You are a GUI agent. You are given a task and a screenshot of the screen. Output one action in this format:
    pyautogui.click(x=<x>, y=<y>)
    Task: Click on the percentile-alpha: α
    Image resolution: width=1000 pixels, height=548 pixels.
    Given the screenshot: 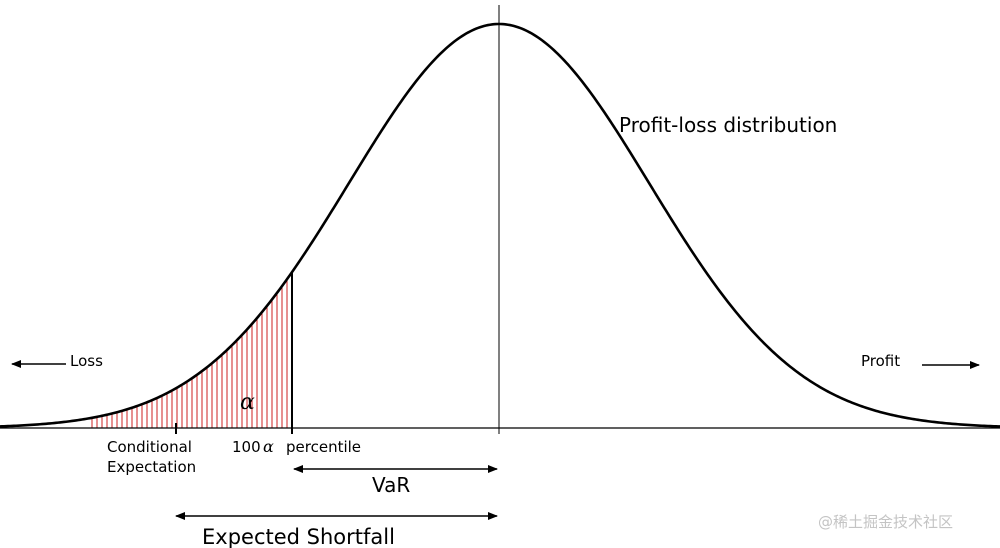 What is the action you would take?
    pyautogui.click(x=268, y=446)
    